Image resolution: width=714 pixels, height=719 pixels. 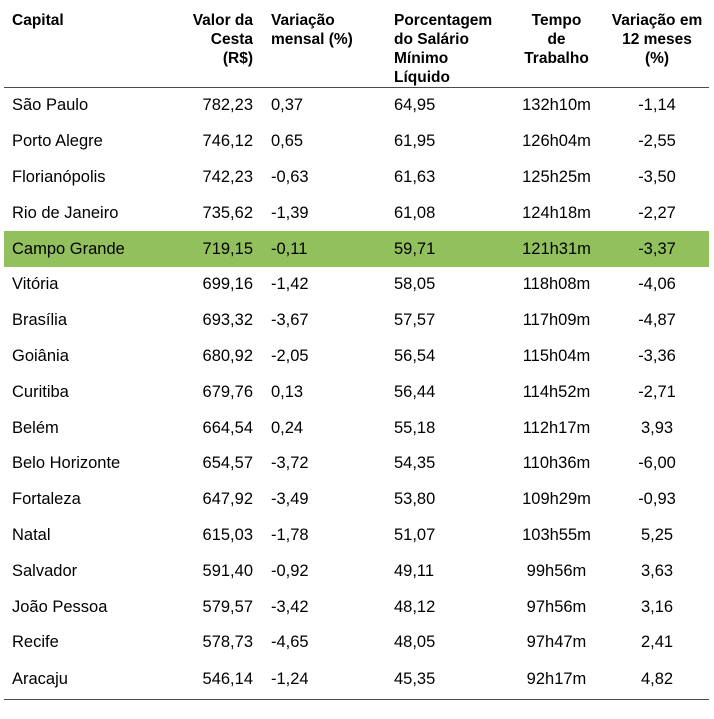 I want to click on header-tempo-line: Trabalho, so click(x=556, y=58).